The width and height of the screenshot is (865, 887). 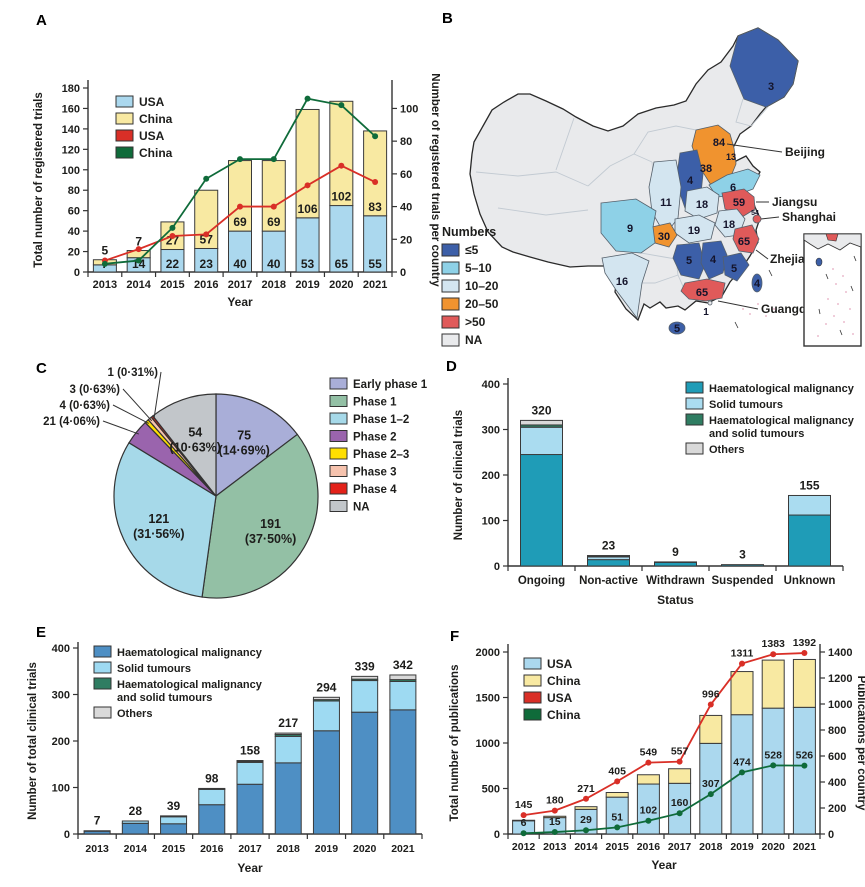 I want to click on region-value-Jiangxi: 4, so click(x=713, y=260).